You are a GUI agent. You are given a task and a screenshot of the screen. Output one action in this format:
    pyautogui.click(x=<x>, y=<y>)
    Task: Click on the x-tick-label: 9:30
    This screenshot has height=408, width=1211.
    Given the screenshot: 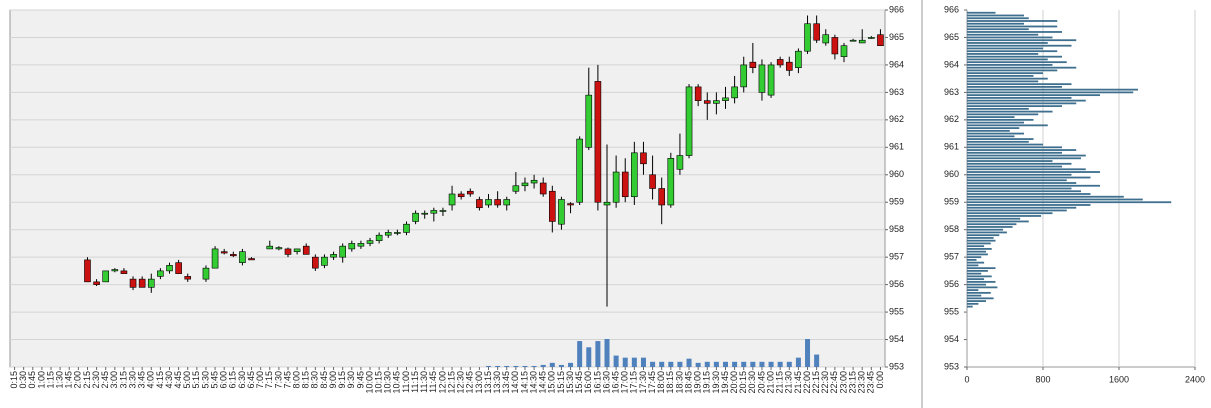 What is the action you would take?
    pyautogui.click(x=351, y=380)
    